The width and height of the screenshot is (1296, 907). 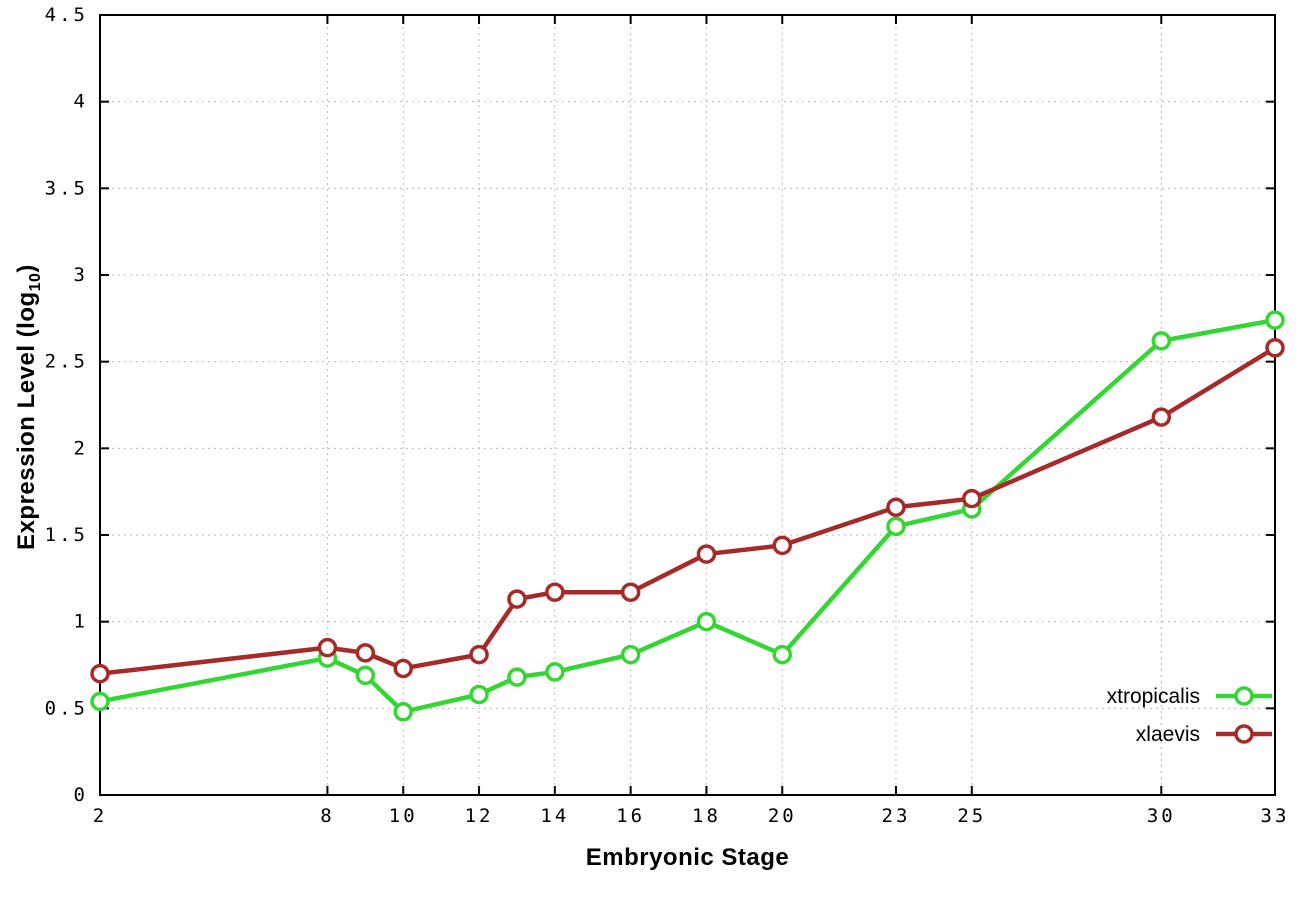 I want to click on y-tick-label: 1.5, so click(x=66, y=535).